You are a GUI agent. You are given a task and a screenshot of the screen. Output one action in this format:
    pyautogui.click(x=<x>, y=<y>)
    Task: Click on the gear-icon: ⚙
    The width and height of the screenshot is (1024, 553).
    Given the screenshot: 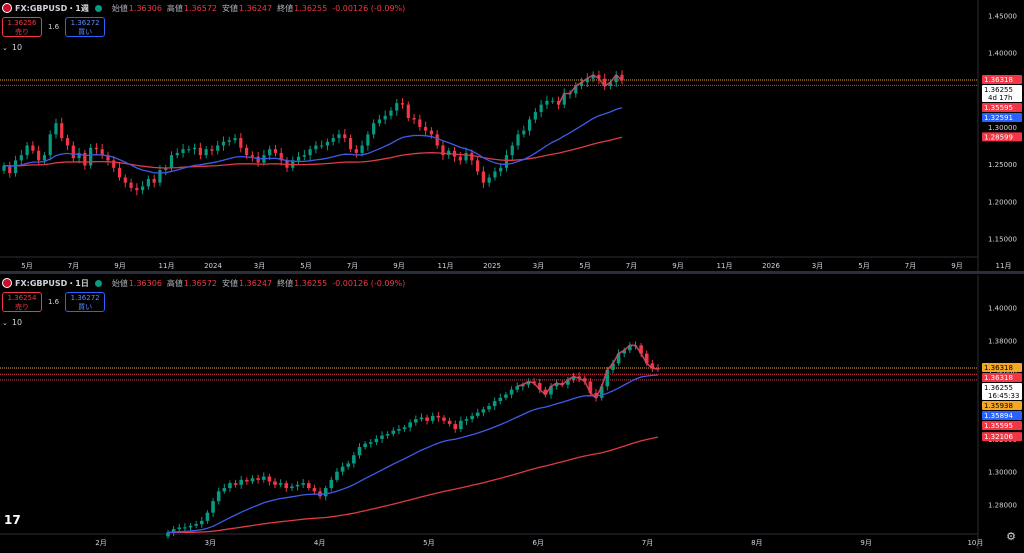 What is the action you would take?
    pyautogui.click(x=1011, y=536)
    